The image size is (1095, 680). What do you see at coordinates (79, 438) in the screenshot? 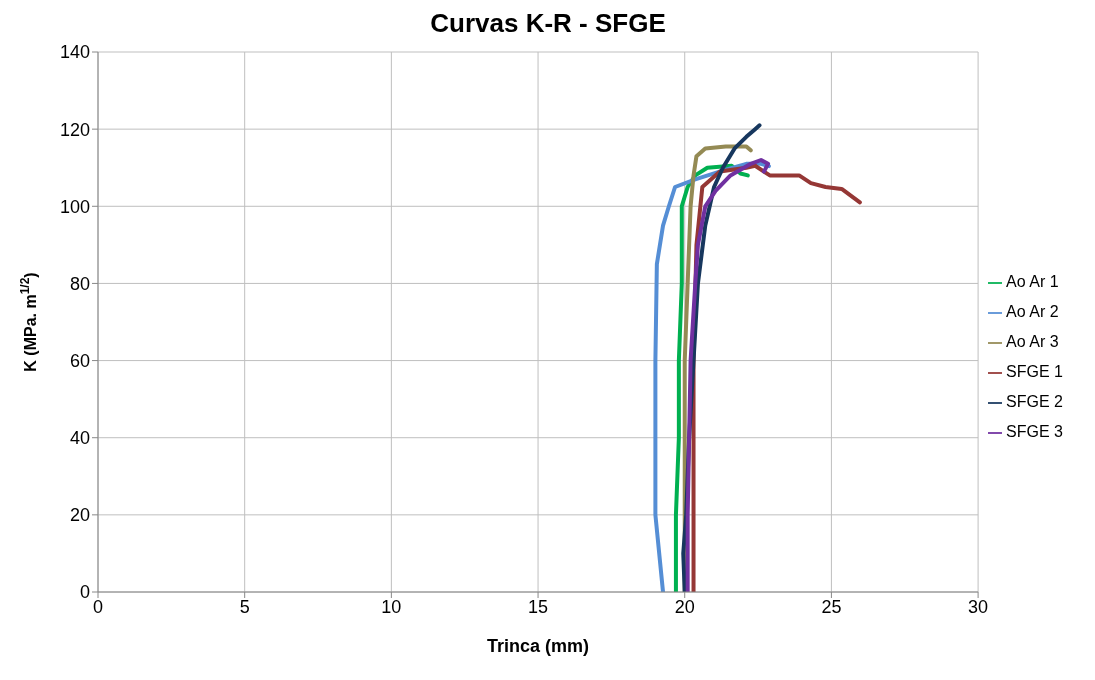
I see `y-tick-label: 40` at bounding box center [79, 438].